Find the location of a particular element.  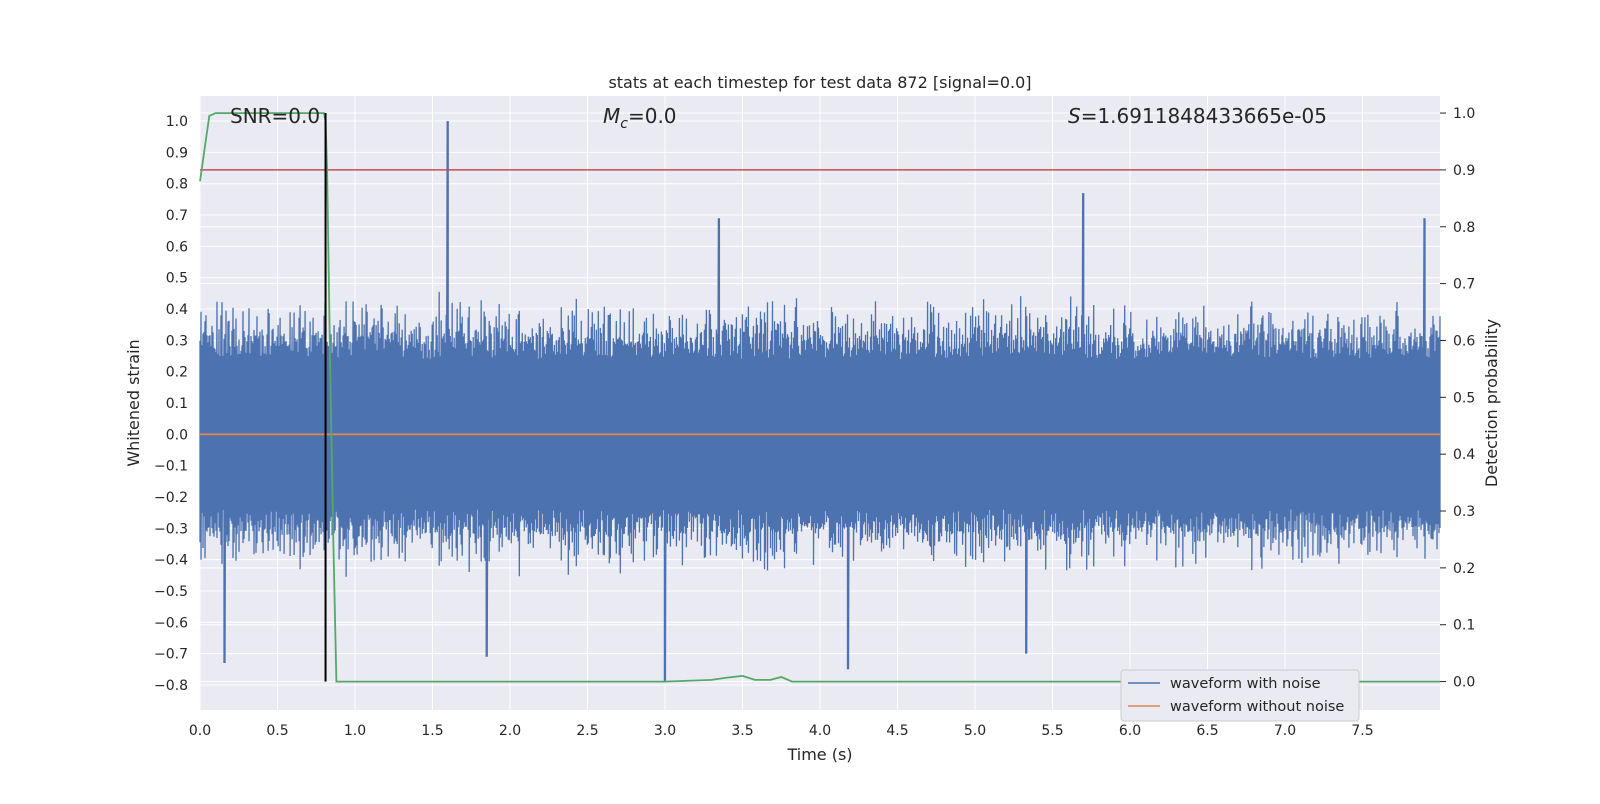

x-tick-label: 5.5 is located at coordinates (1052, 731).